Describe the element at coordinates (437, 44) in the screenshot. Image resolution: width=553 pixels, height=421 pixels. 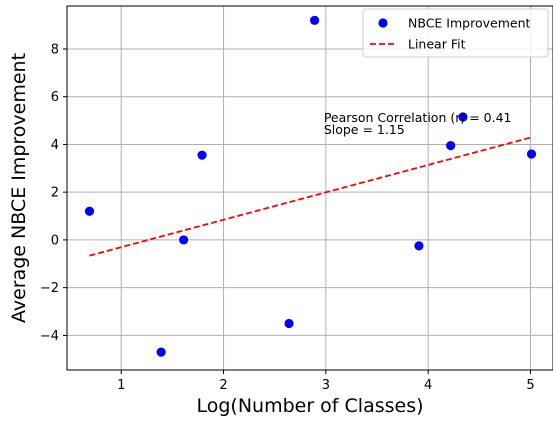
I see `legend-label-fit: Linear Fit` at that location.